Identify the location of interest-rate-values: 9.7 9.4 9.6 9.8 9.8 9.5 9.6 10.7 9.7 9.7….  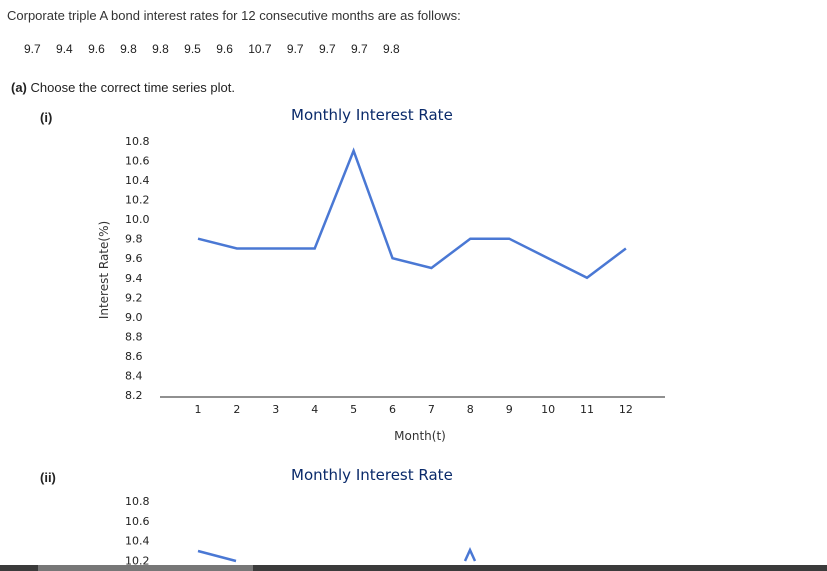
(218, 49).